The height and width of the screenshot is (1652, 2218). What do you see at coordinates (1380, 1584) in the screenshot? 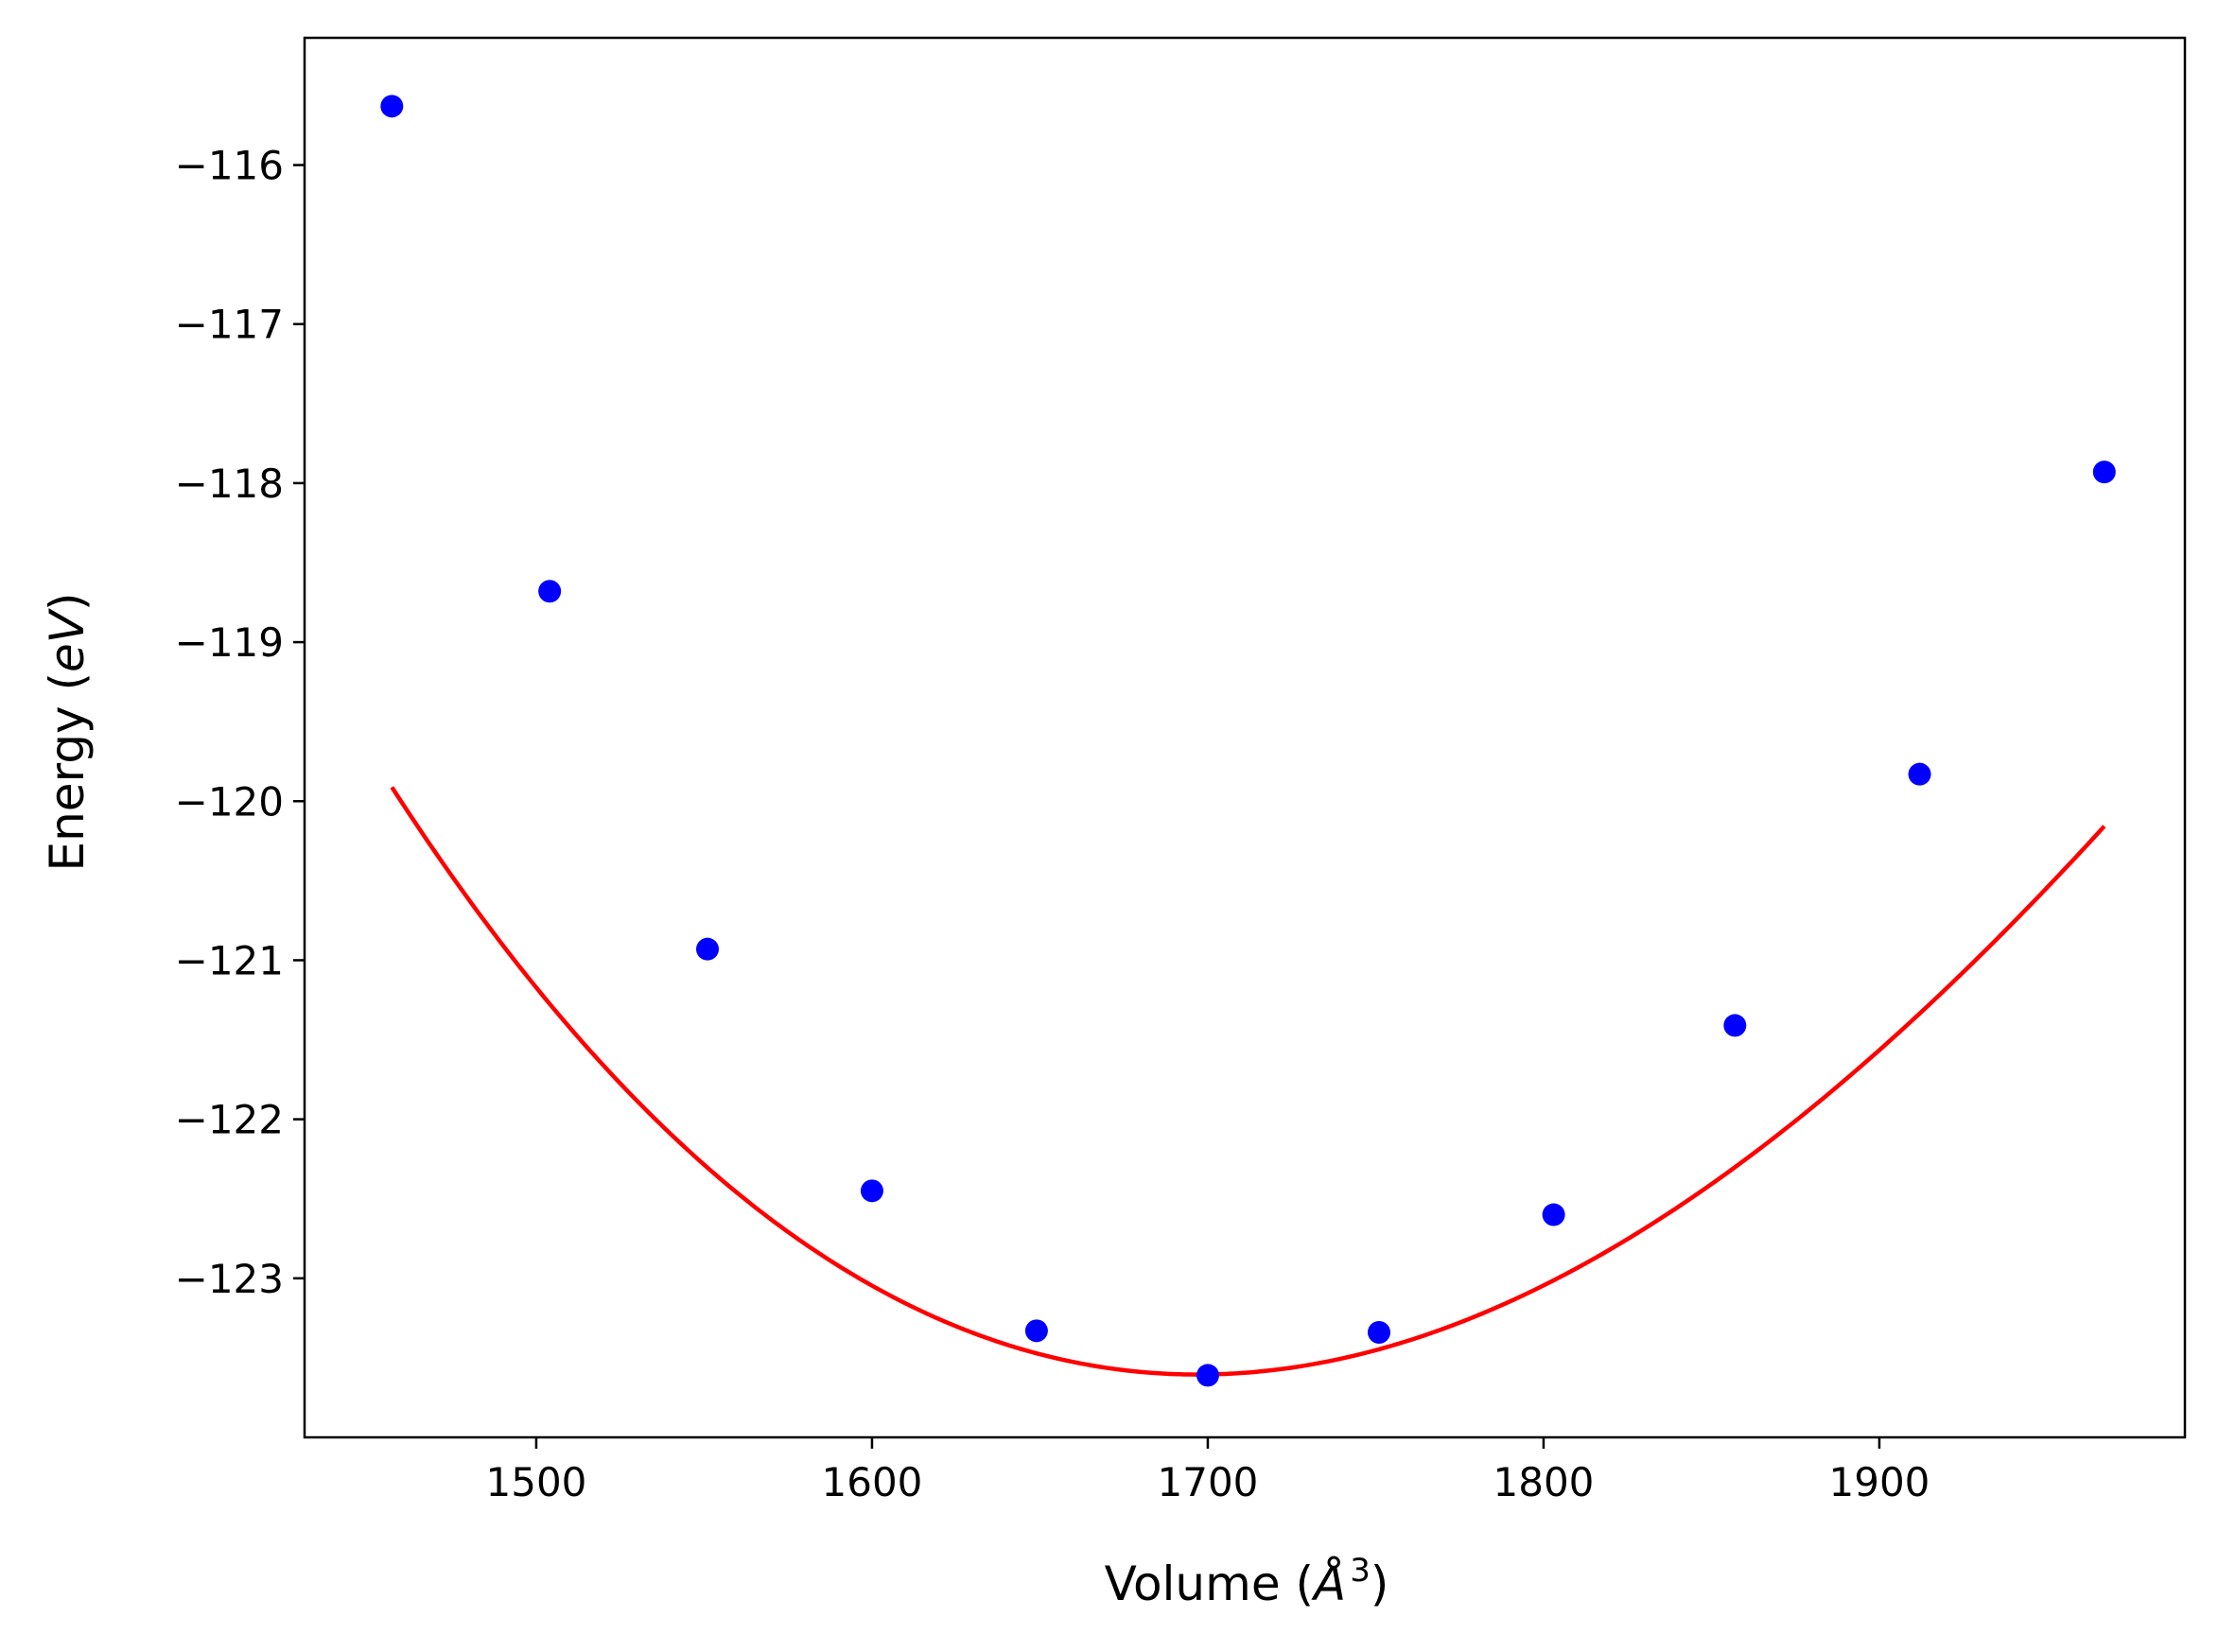
I see `x-axis-label-suffix: )` at bounding box center [1380, 1584].